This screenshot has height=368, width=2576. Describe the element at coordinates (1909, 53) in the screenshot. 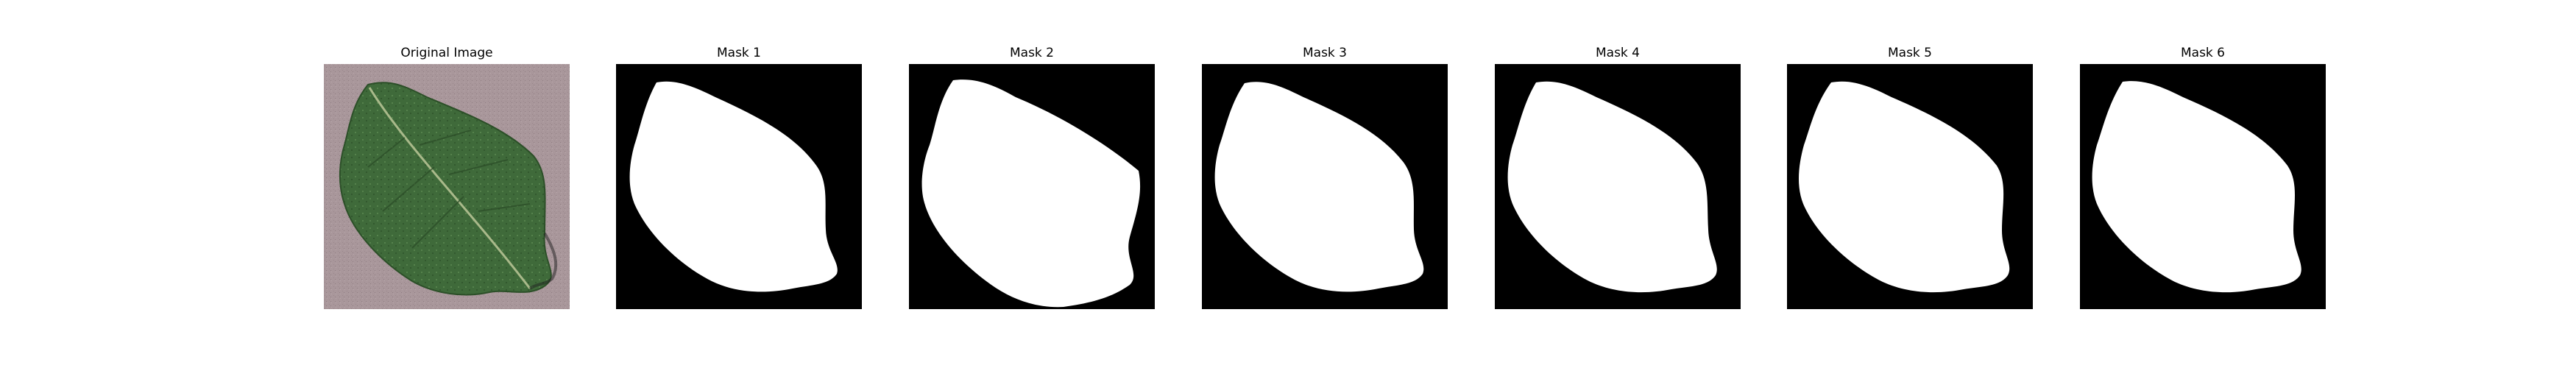

I see `mask-title-5: Mask 5` at that location.